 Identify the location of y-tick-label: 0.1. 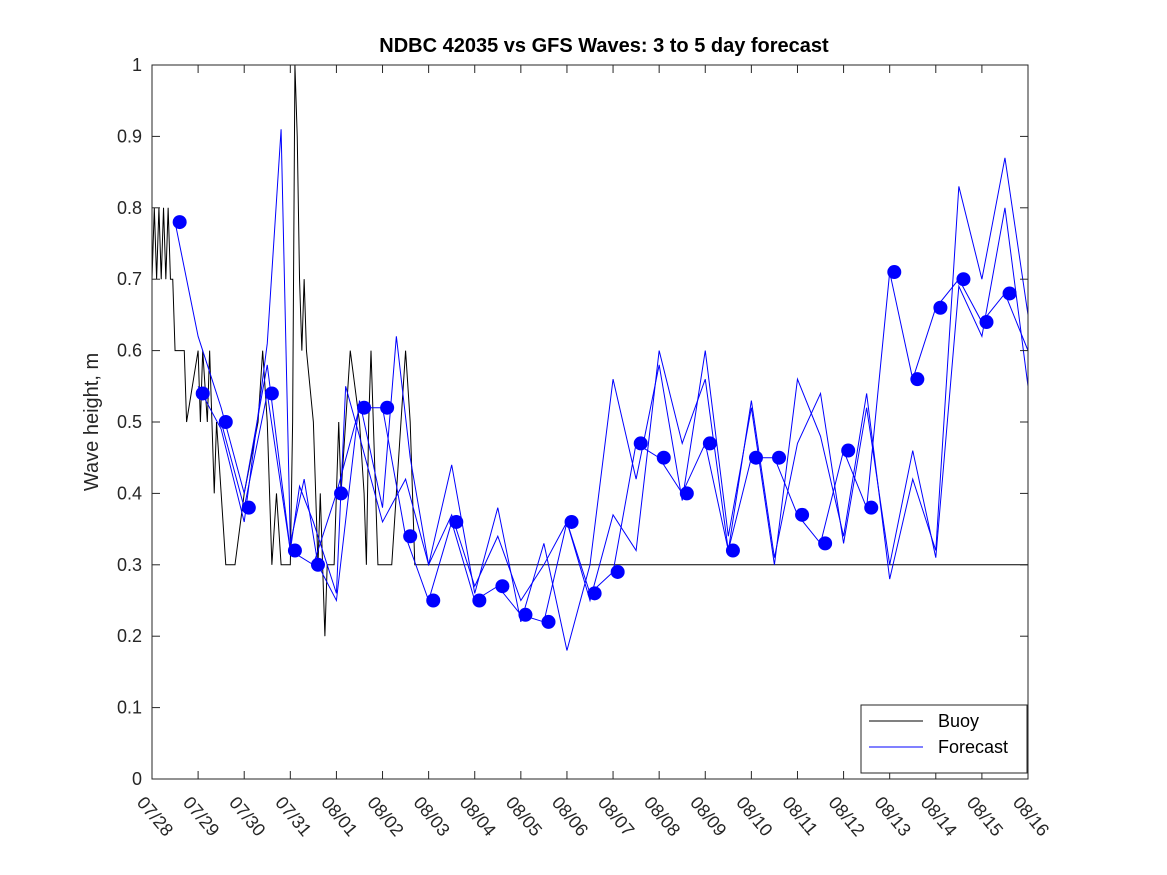
(129, 708).